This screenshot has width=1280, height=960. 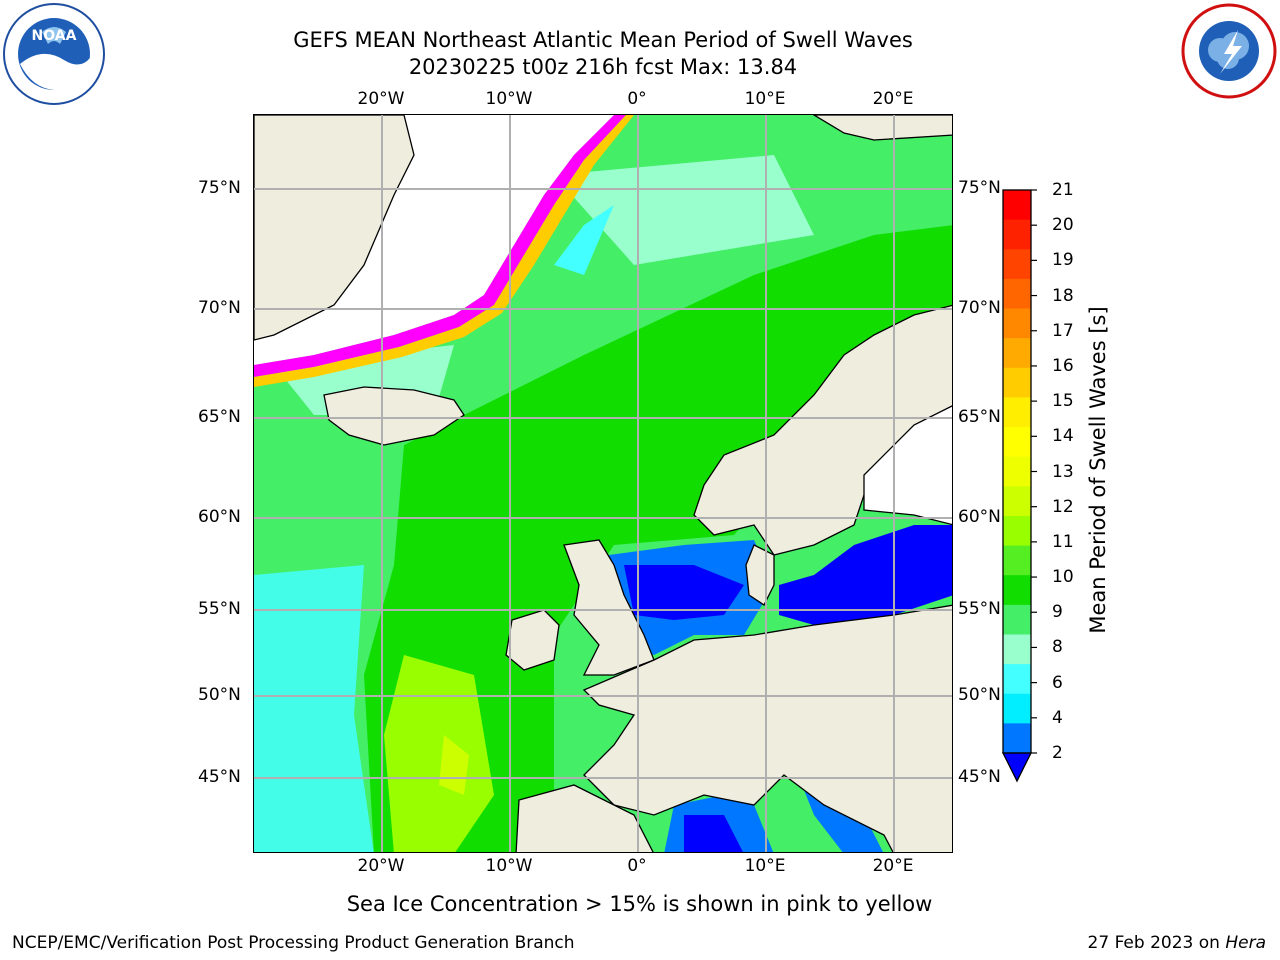 I want to click on iberia-land, so click(x=584, y=818).